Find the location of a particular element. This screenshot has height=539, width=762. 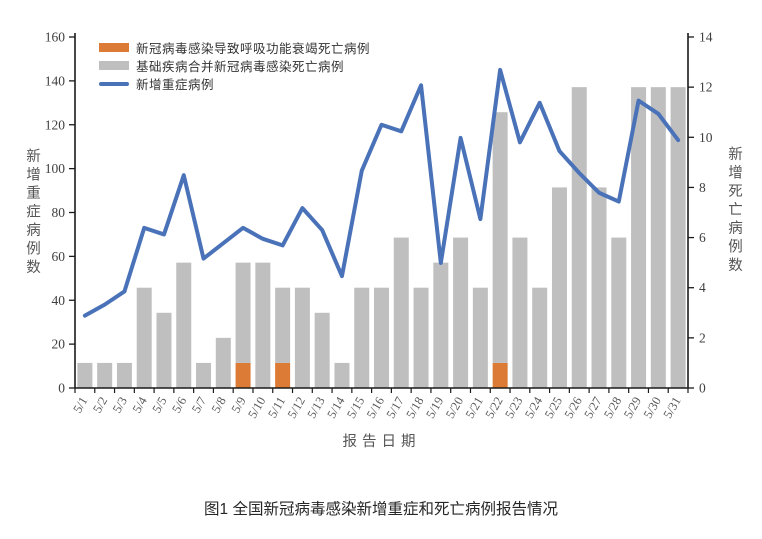

right-axis-tick-label: 4 is located at coordinates (702, 287).